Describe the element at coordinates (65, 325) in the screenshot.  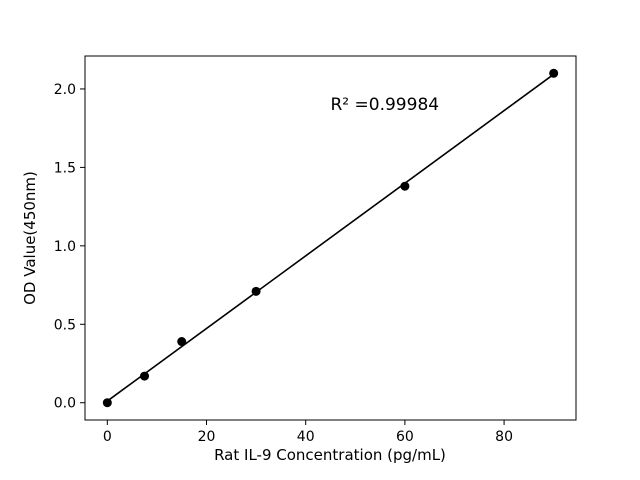
I see `y-tick-label: 0.5` at that location.